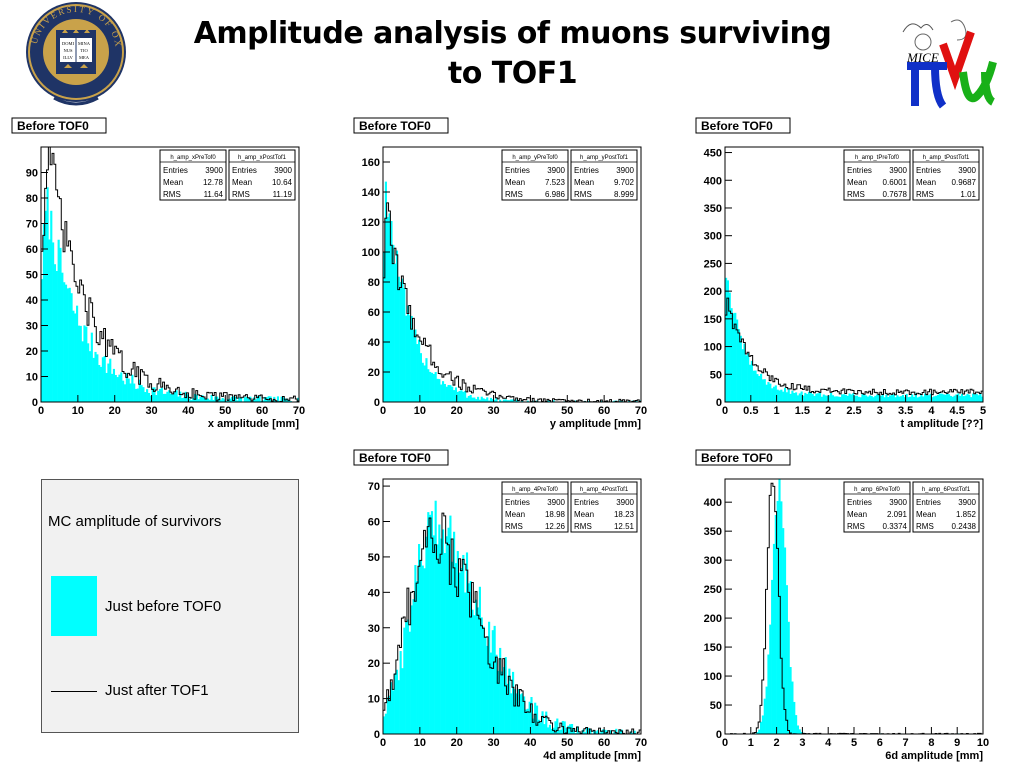 This screenshot has height=768, width=1024. I want to click on series-h_amp_tPreTof0, so click(854, 339).